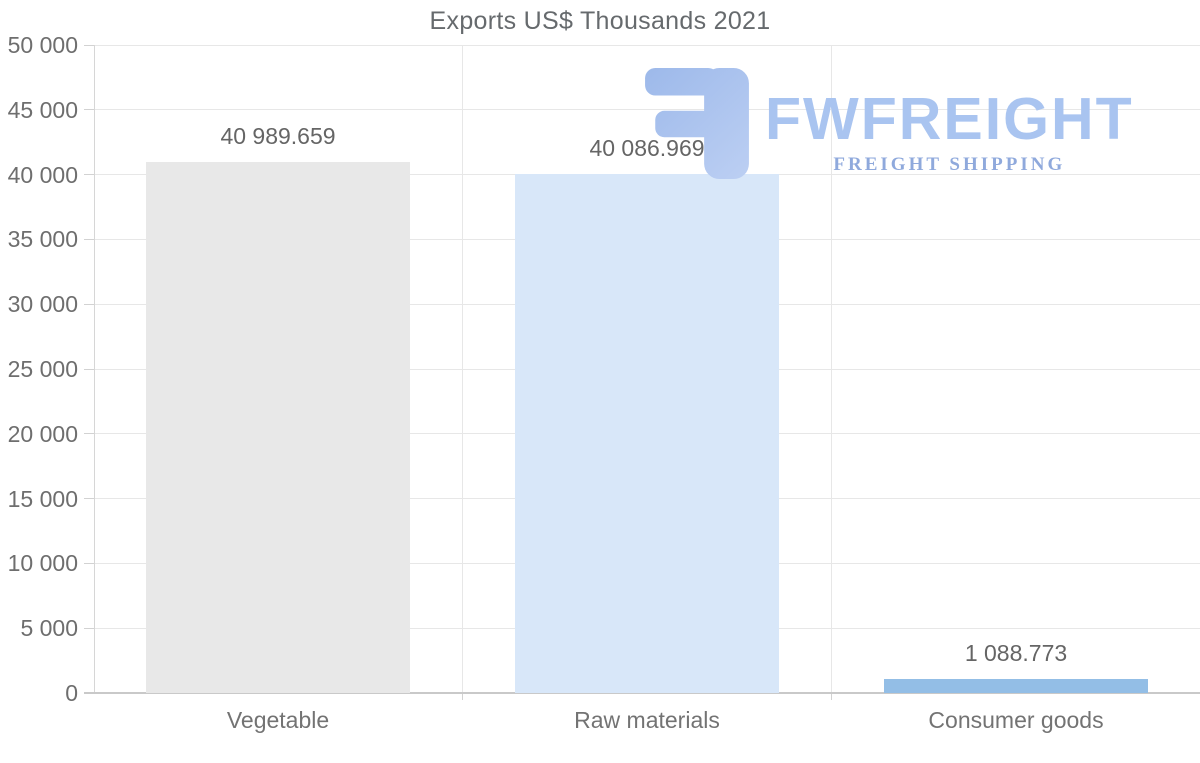  Describe the element at coordinates (949, 164) in the screenshot. I see `watermark-tagline: FREIGHT SHIPPING` at that location.